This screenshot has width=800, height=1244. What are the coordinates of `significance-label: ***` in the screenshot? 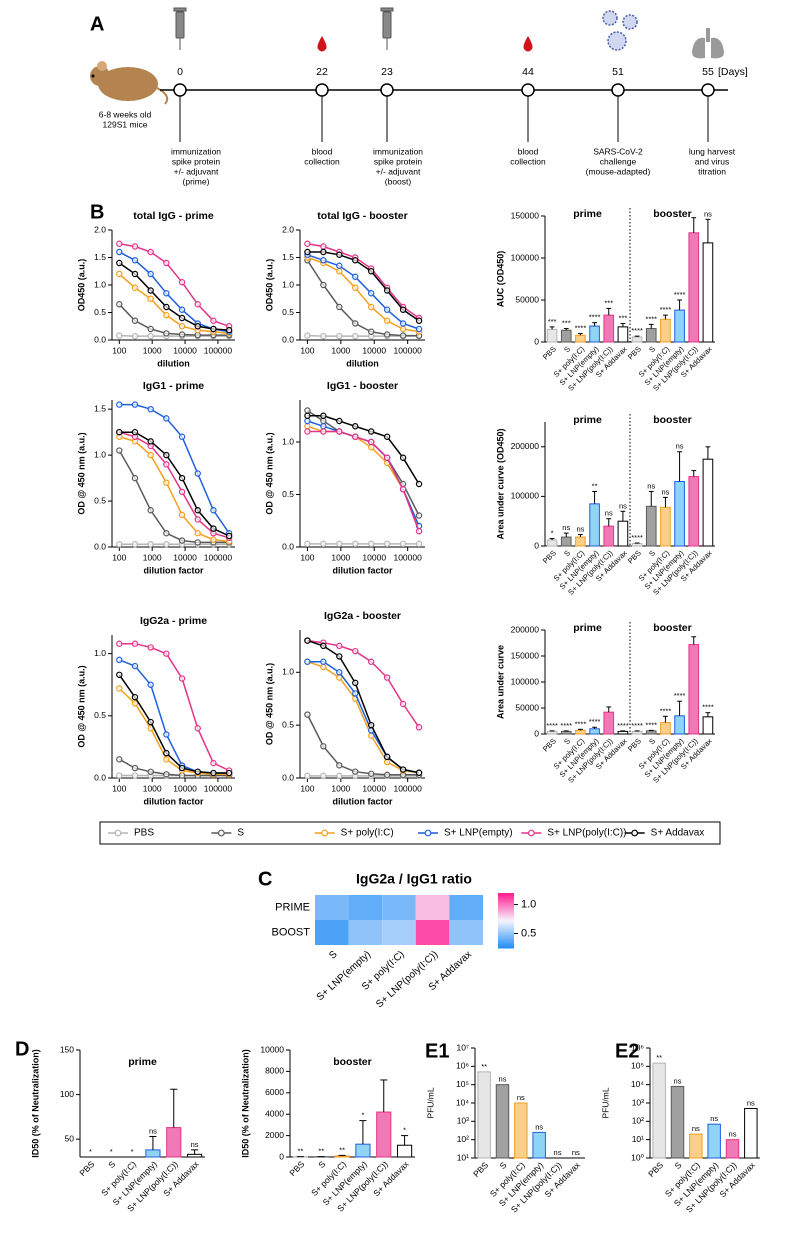 It's located at (608, 302).